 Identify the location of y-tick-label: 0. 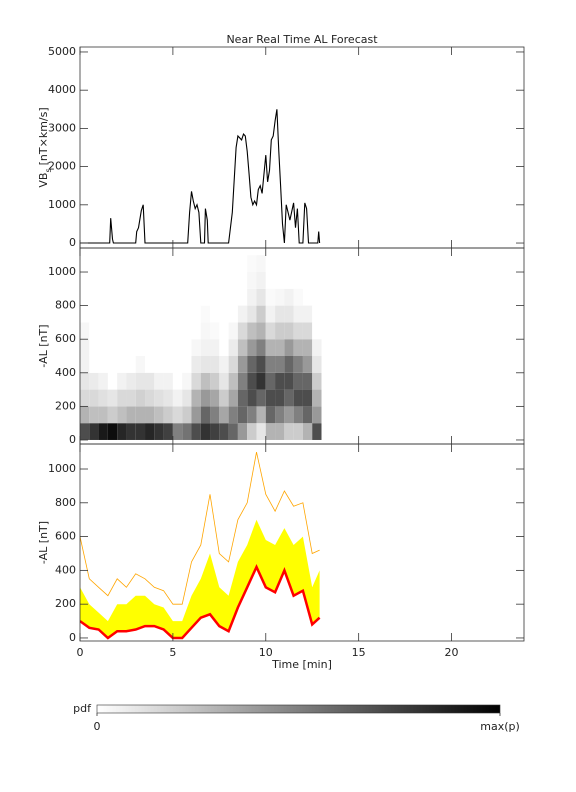
(72, 637).